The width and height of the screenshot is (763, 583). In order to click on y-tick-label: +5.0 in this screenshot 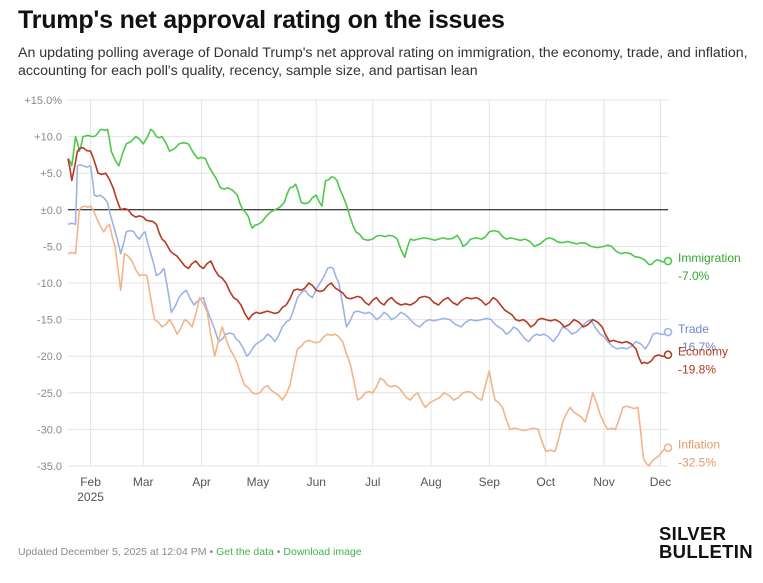, I will do `click(51, 174)`.